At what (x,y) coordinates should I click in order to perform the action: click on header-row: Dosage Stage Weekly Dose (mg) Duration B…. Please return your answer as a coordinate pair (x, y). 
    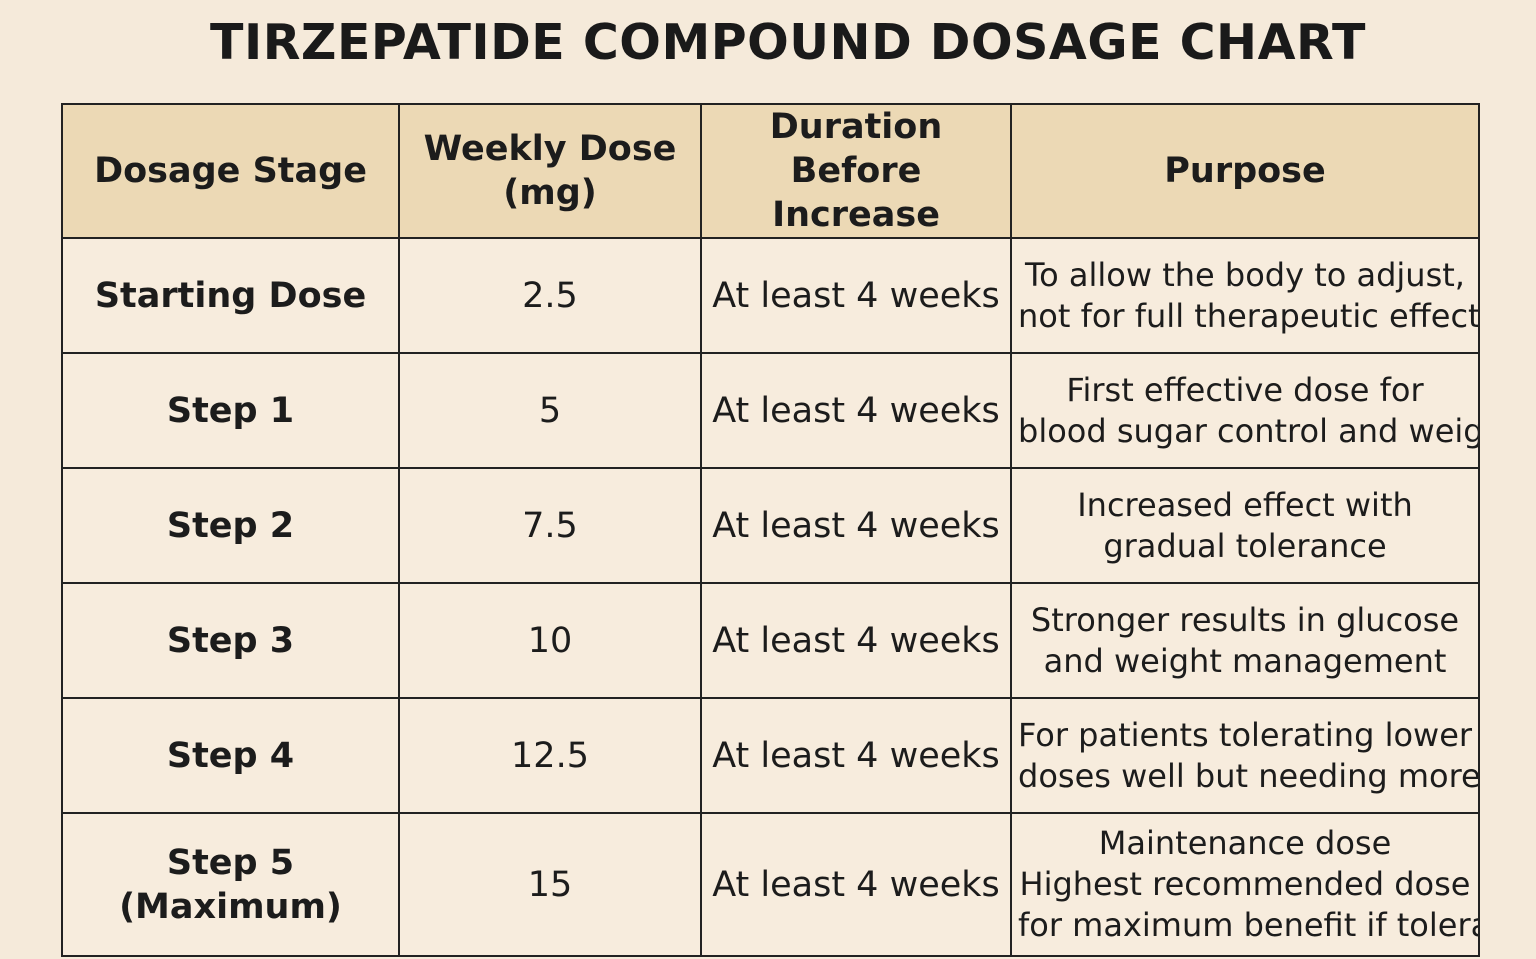
    Looking at the image, I should click on (770, 171).